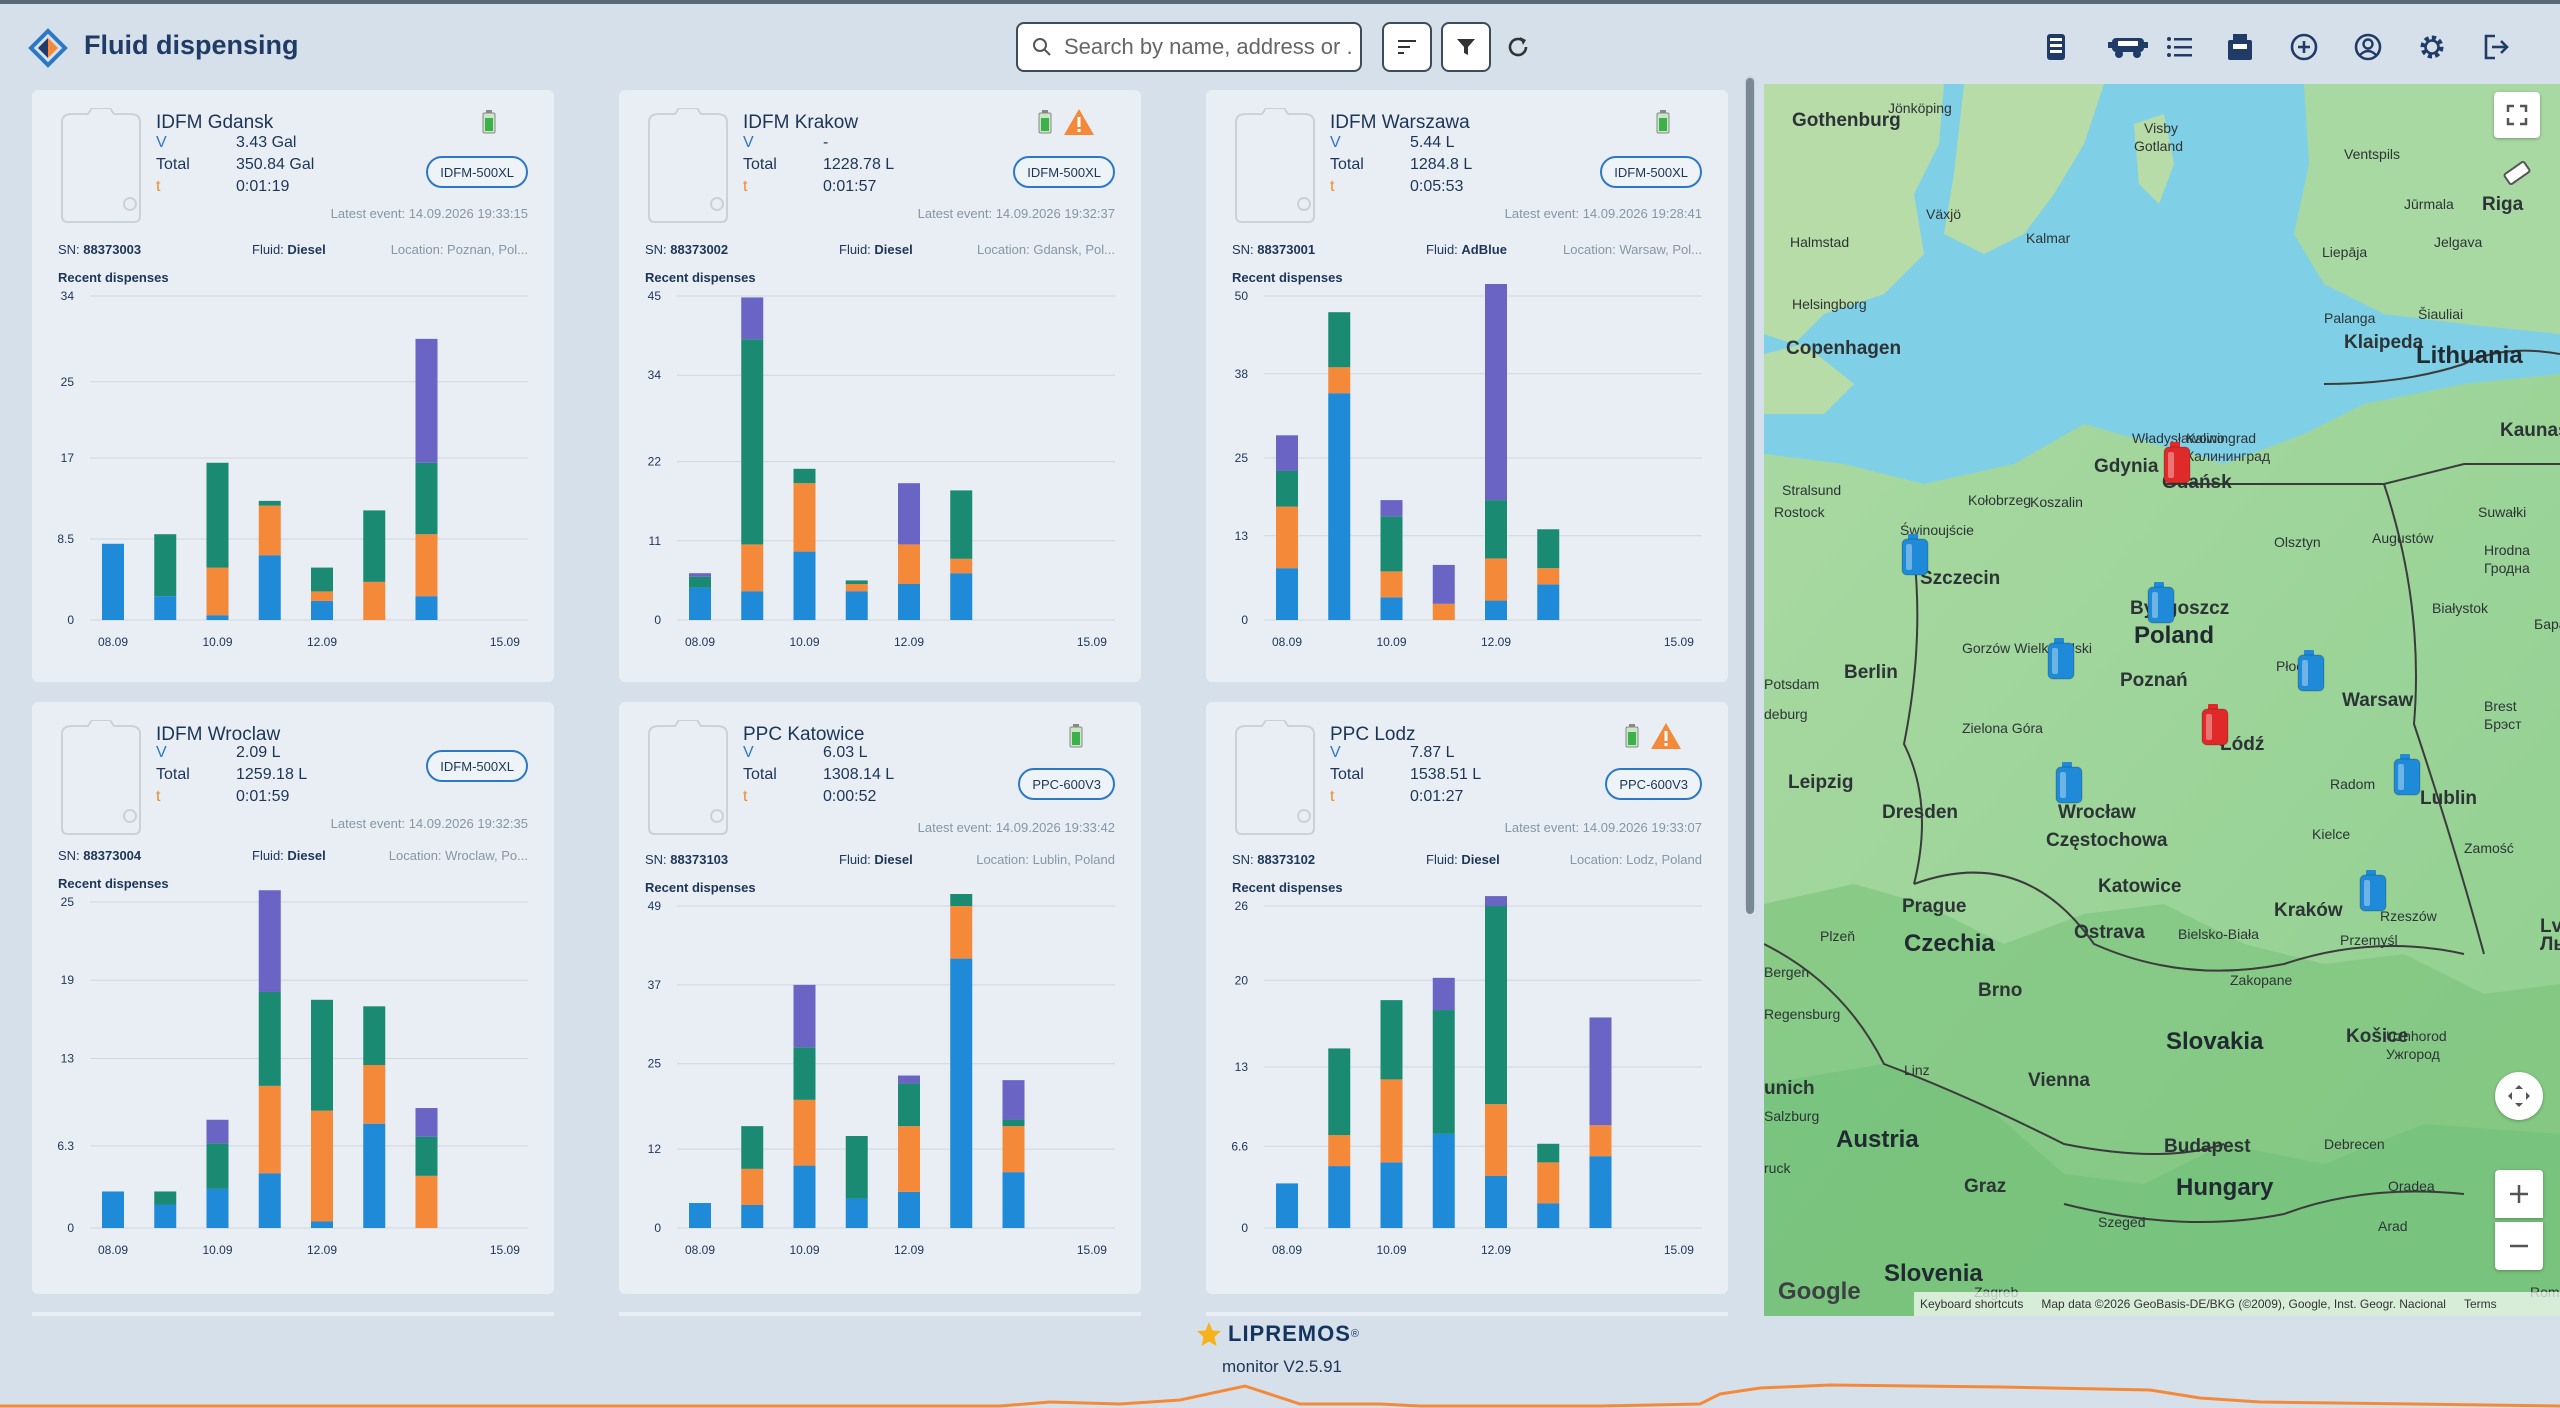 The width and height of the screenshot is (2560, 1408). Describe the element at coordinates (2517, 173) in the screenshot. I see `map-layer-button` at that location.